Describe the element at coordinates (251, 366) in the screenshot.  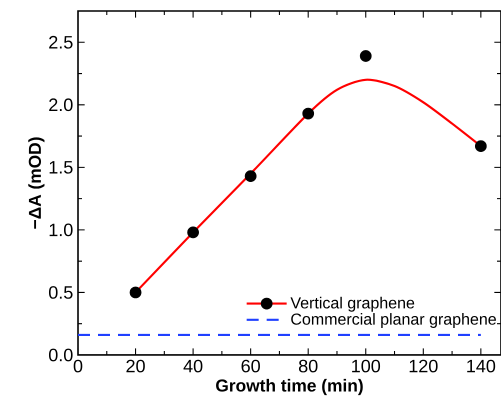
I see `x-tick-label: 60` at that location.